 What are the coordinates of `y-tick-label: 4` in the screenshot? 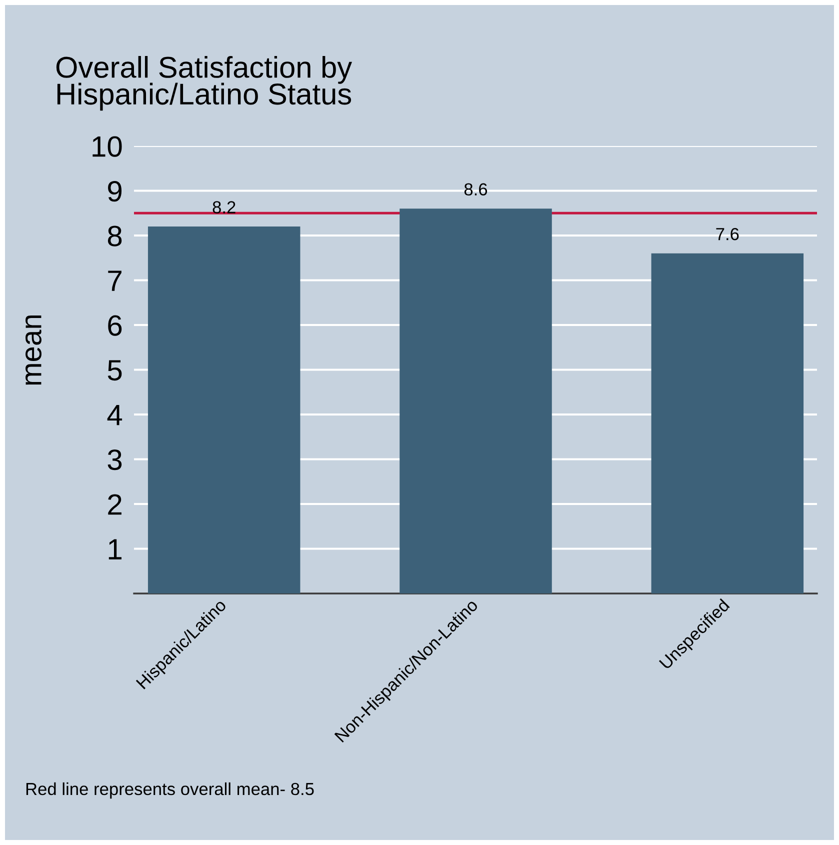 It's located at (114, 415).